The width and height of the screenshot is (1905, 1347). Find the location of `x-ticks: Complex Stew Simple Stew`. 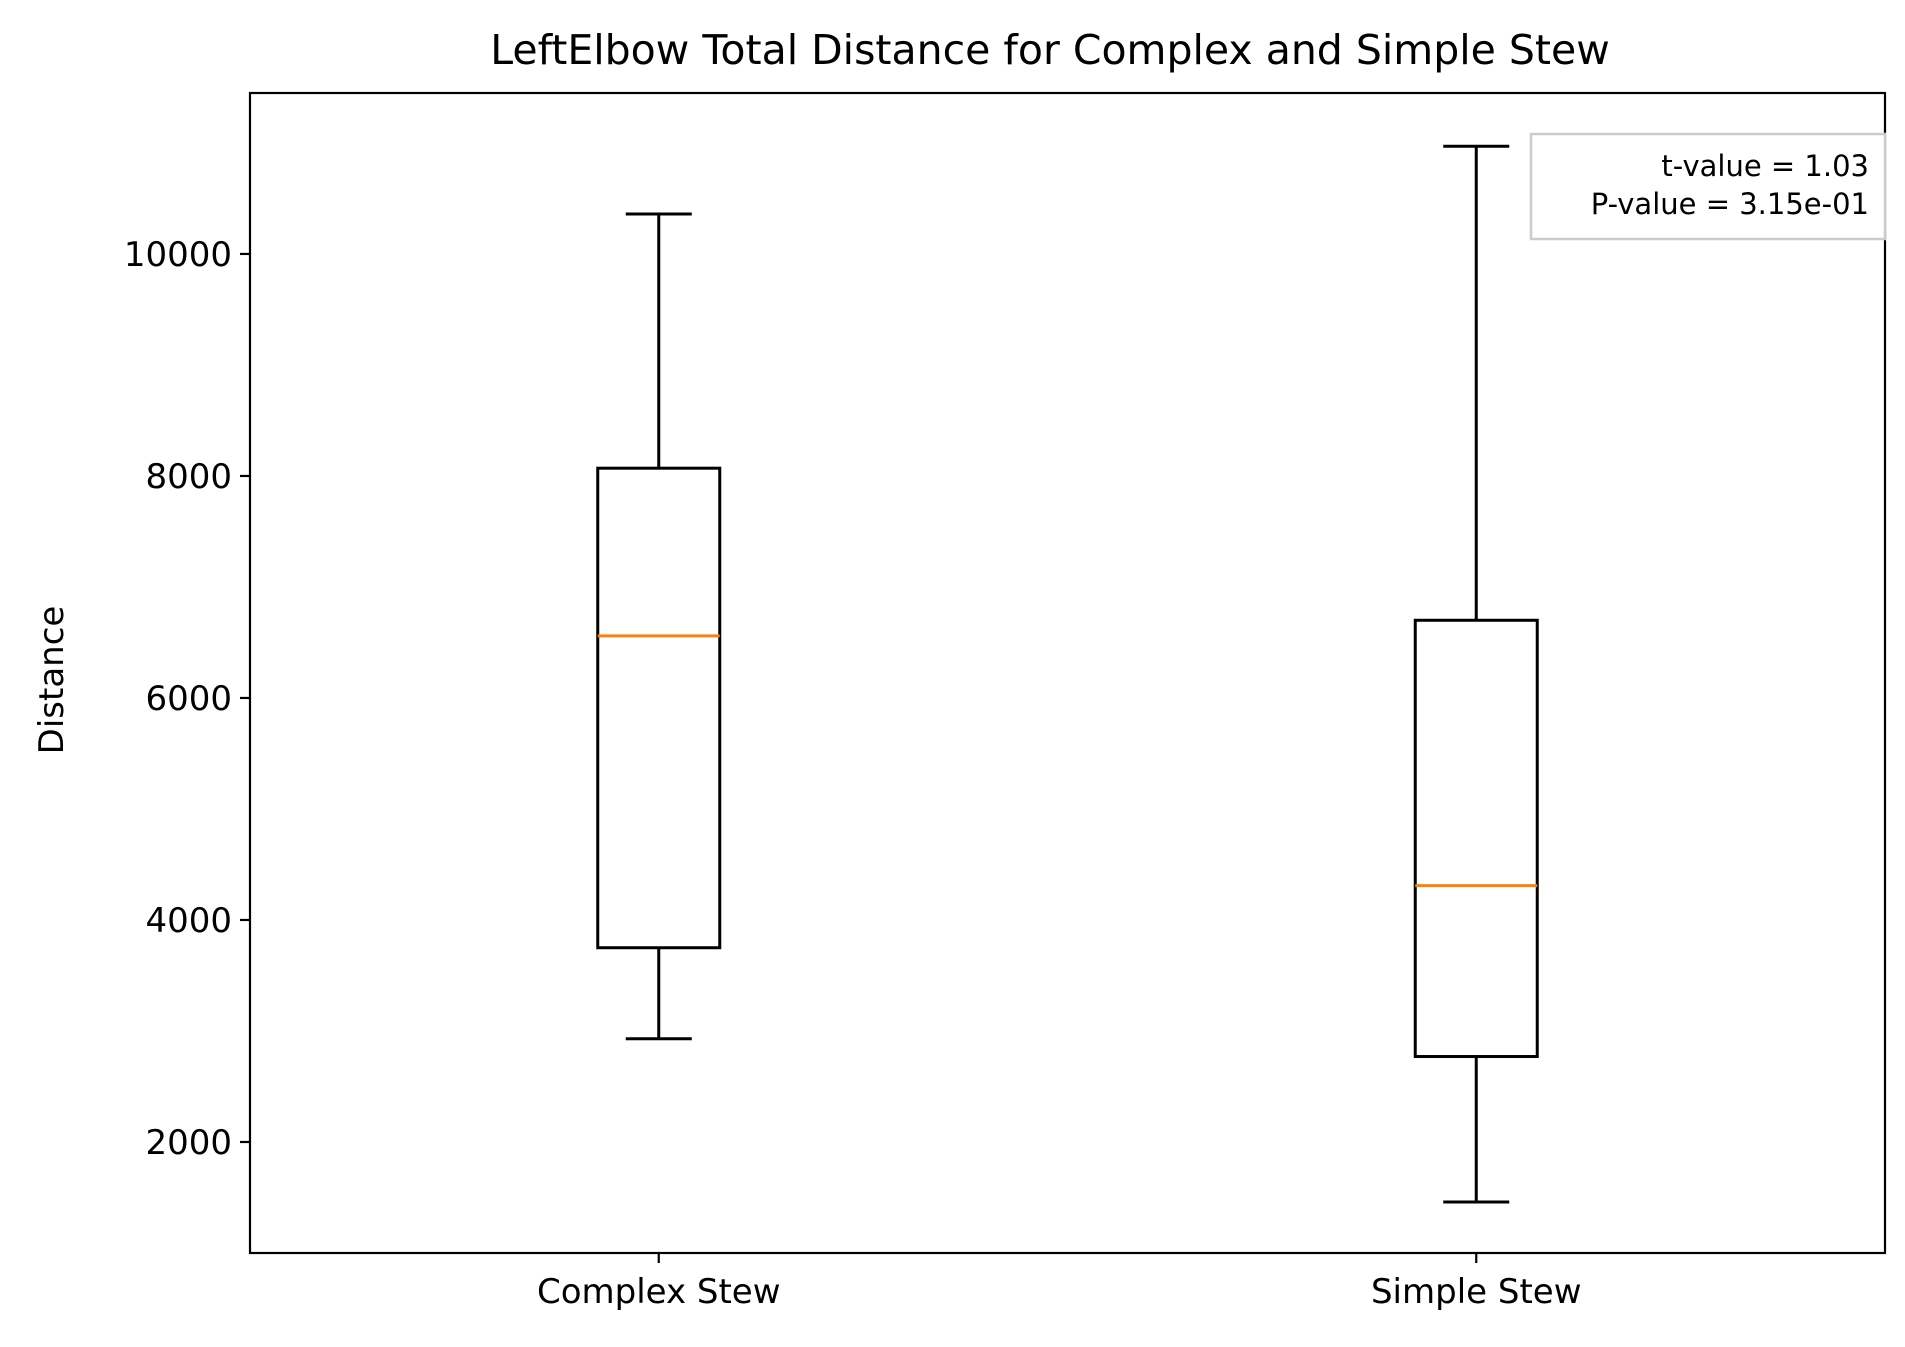

x-ticks: Complex Stew Simple Stew is located at coordinates (1059, 1282).